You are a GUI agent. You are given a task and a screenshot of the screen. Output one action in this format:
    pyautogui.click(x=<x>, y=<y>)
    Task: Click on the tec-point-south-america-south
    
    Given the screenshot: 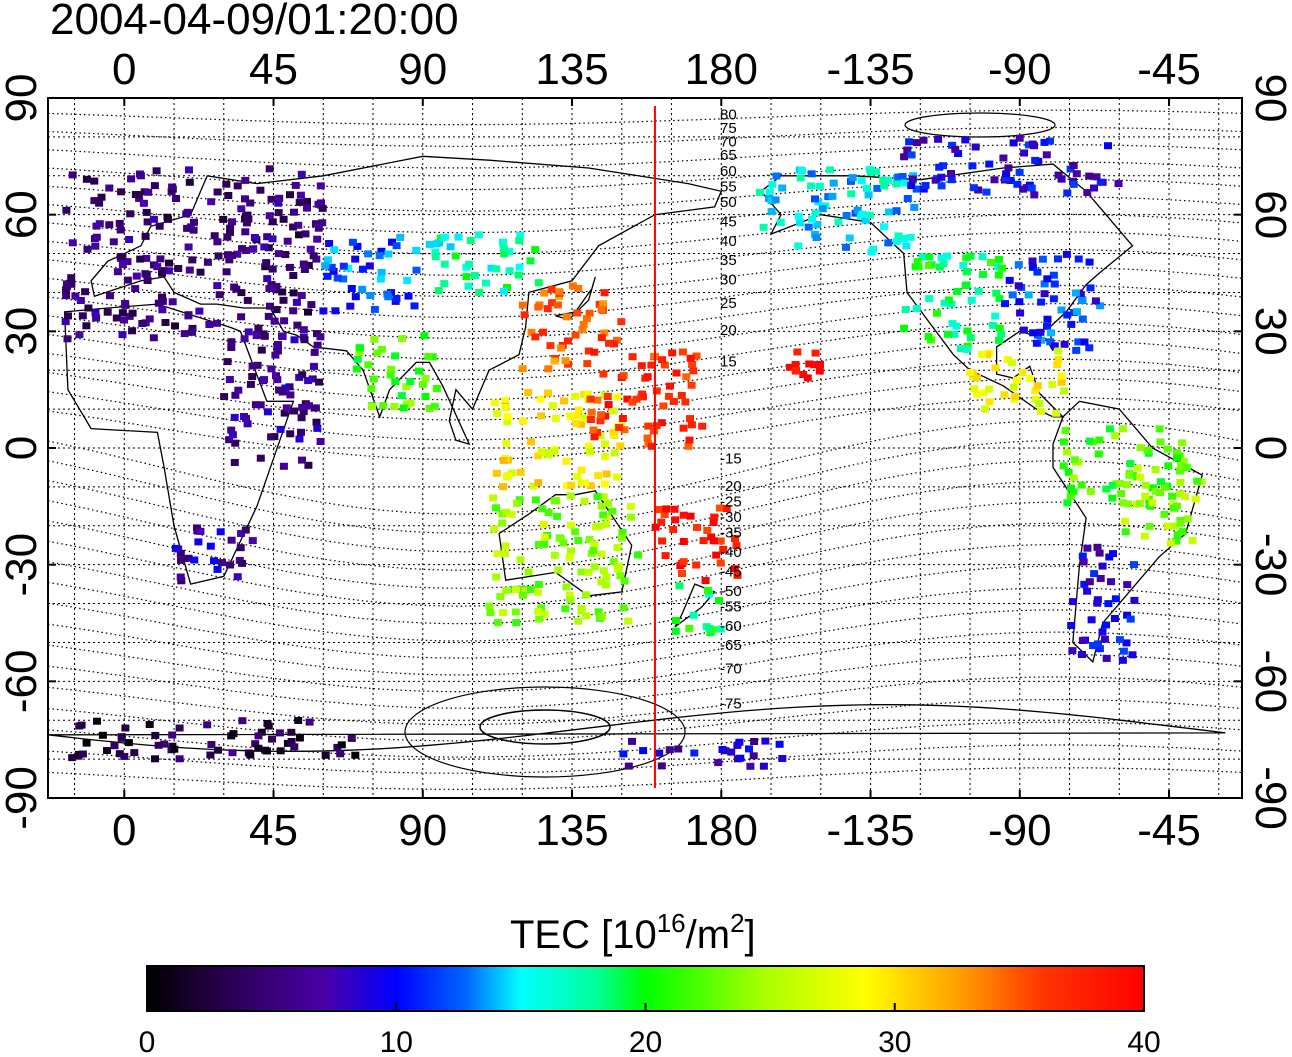 What is the action you would take?
    pyautogui.click(x=1119, y=640)
    